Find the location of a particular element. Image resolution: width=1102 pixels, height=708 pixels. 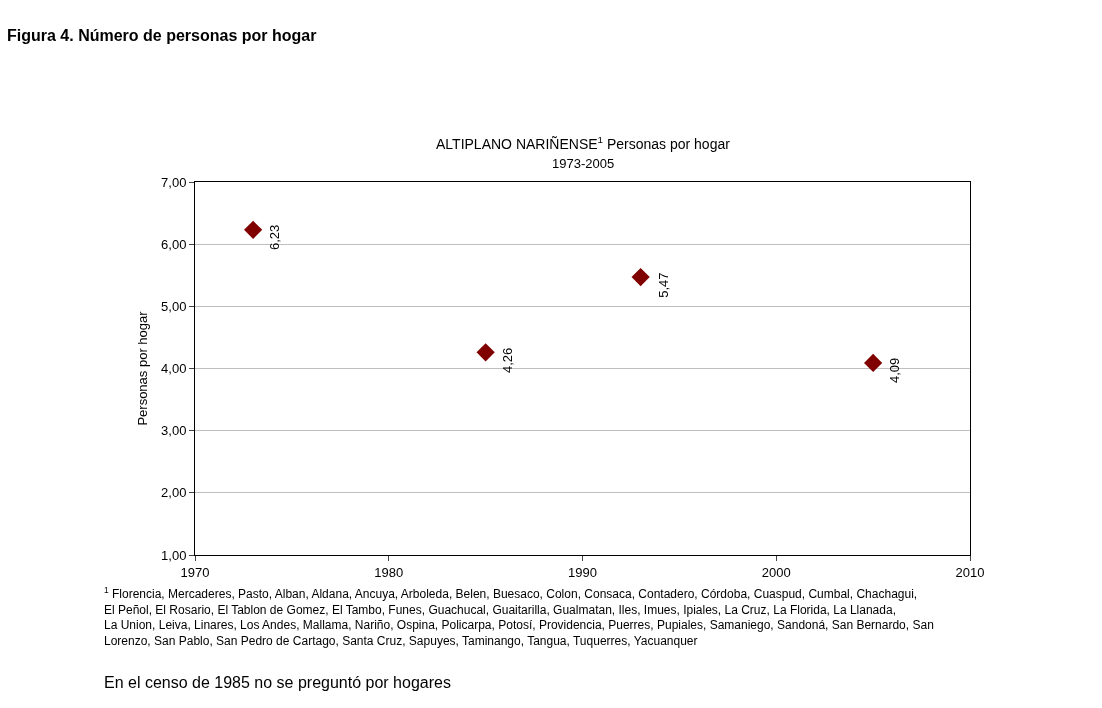

x-tick-label: 2000 is located at coordinates (776, 572).